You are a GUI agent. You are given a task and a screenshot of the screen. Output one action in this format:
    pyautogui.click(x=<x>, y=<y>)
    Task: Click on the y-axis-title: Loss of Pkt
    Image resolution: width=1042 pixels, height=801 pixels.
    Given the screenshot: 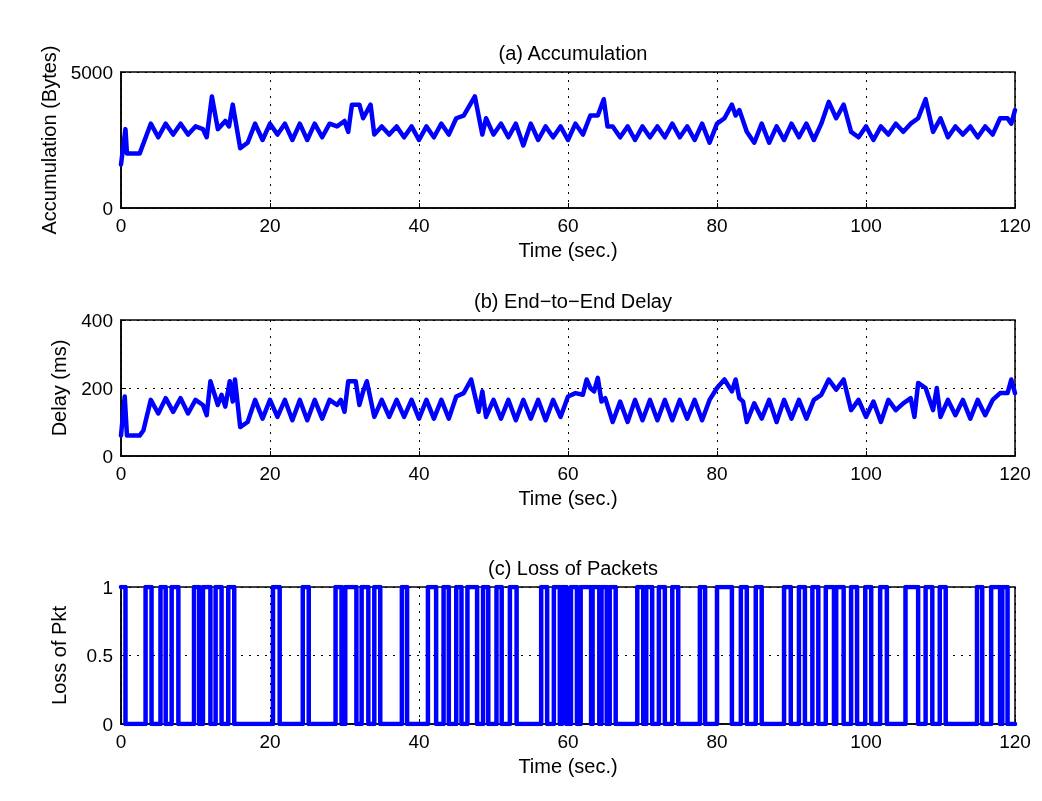 What is the action you would take?
    pyautogui.click(x=59, y=655)
    